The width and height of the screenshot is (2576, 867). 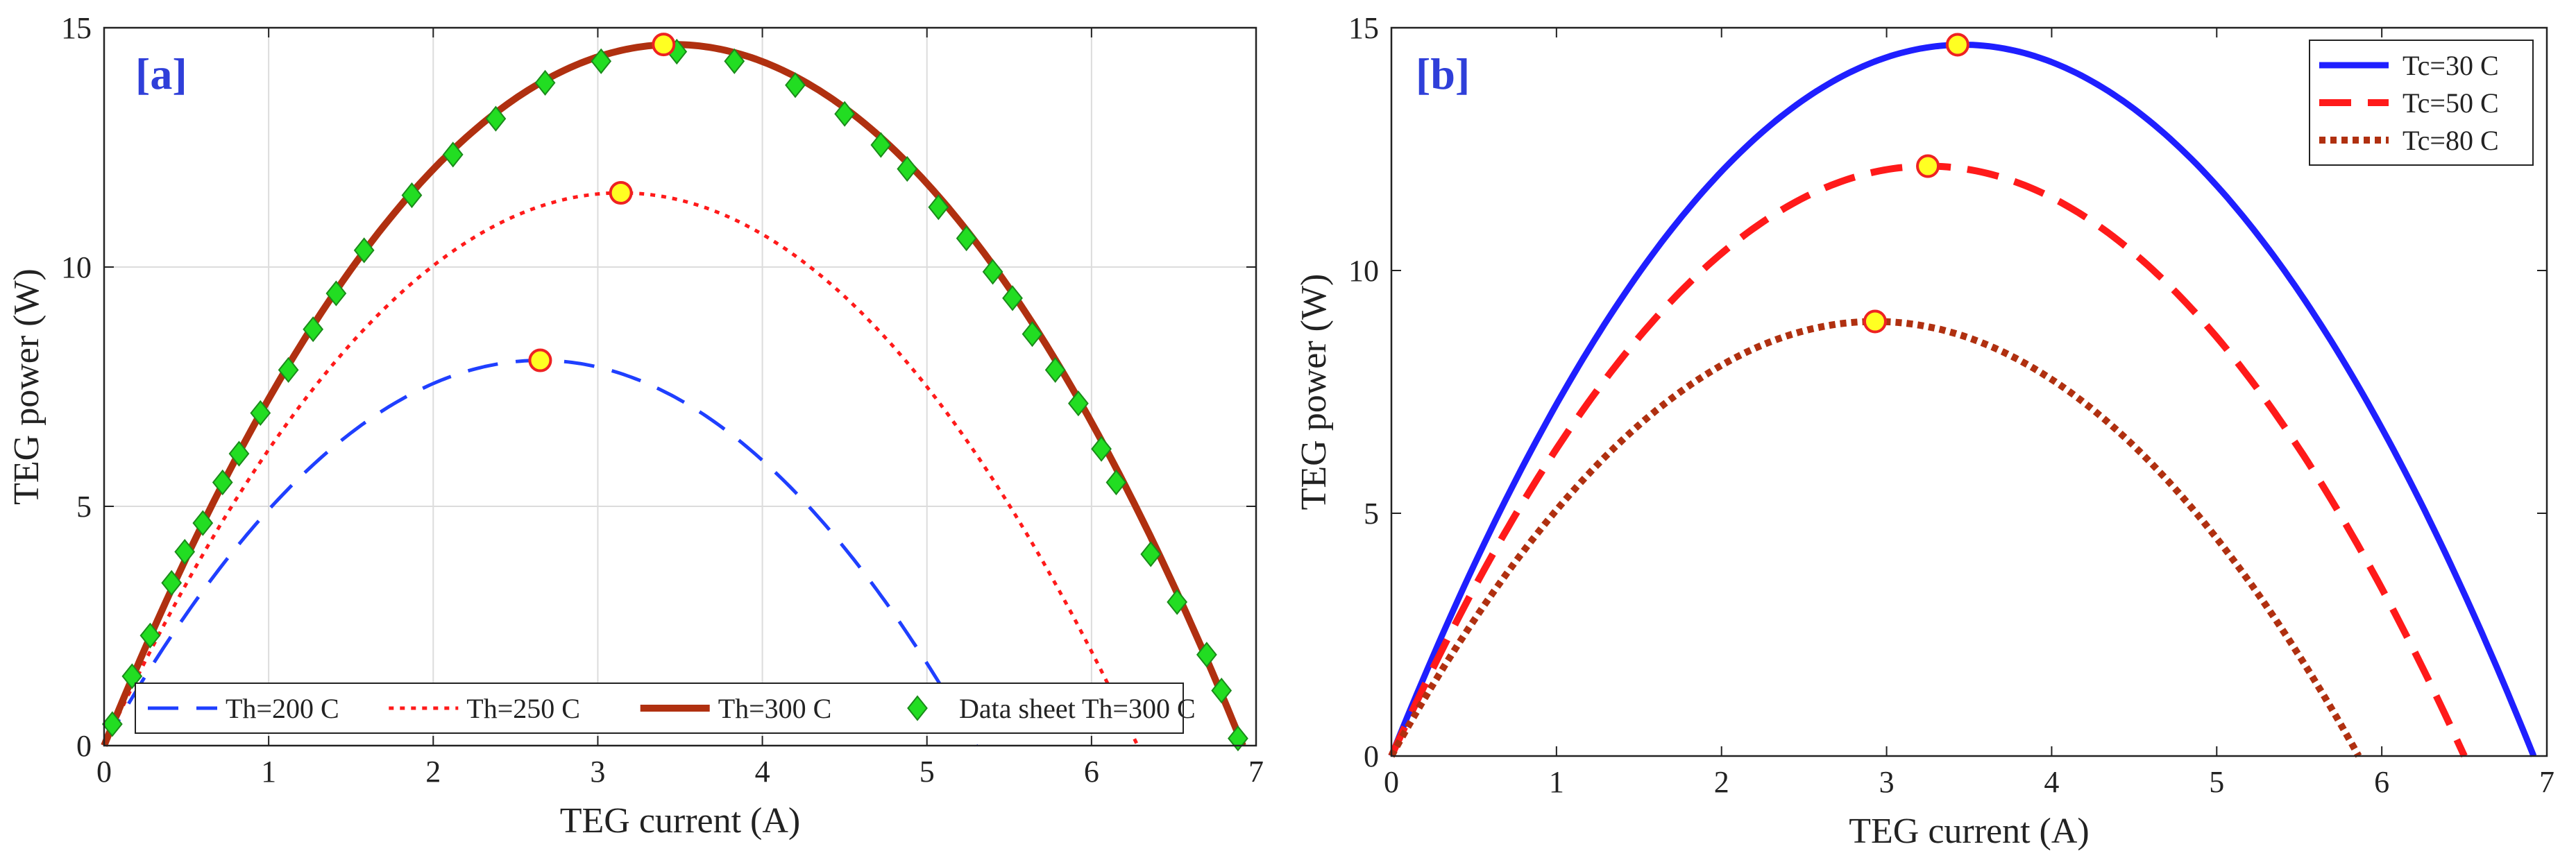 What do you see at coordinates (775, 708) in the screenshot?
I see `legend-label: Th=300 C` at bounding box center [775, 708].